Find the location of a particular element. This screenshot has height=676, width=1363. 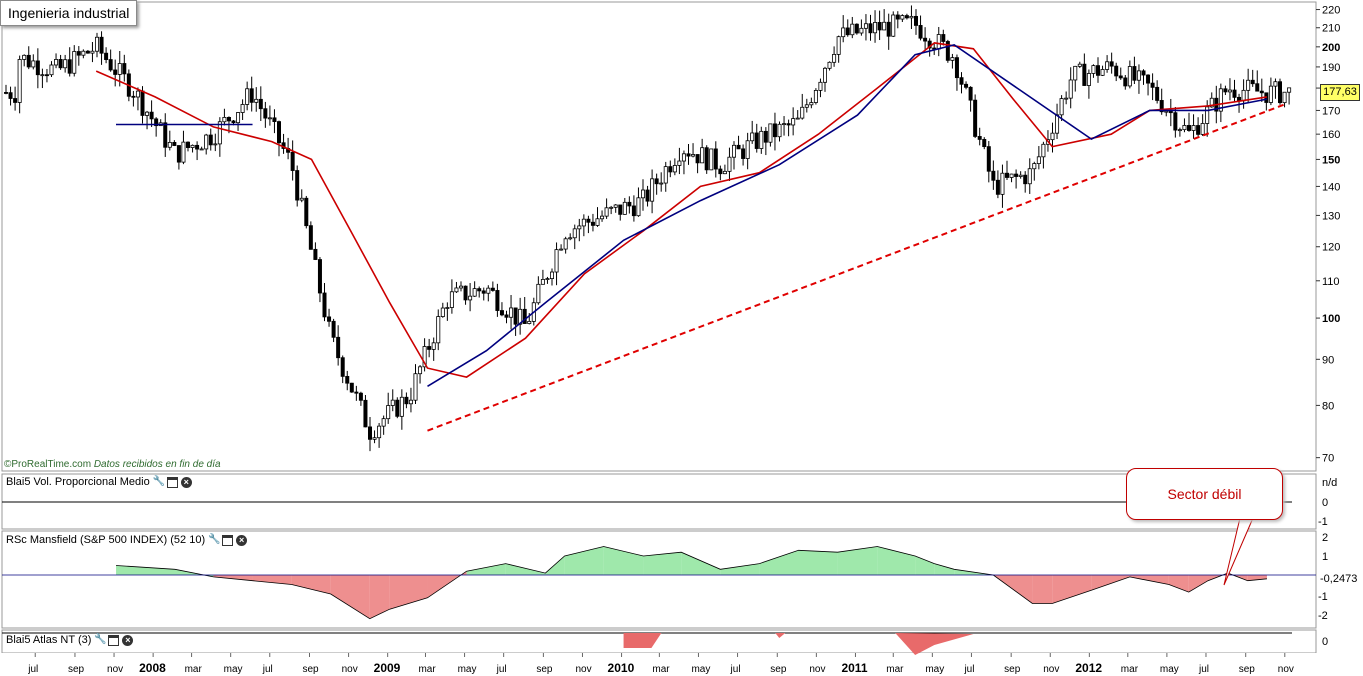

x-tick-label: sep is located at coordinates (76, 669).